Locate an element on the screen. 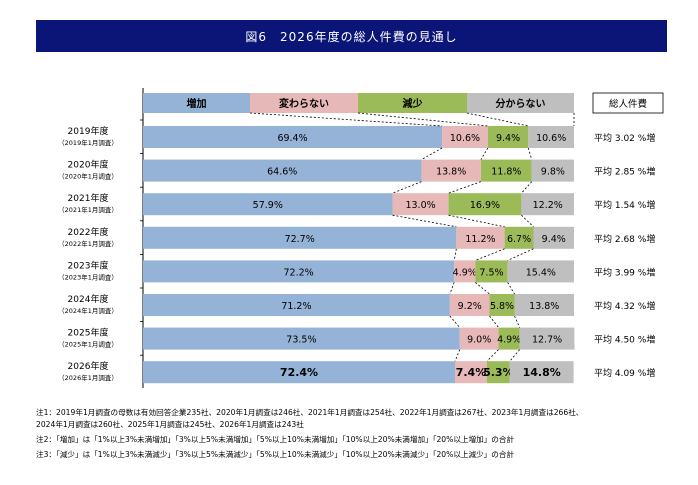  average-value: 平均 3.02 %増 is located at coordinates (624, 138).